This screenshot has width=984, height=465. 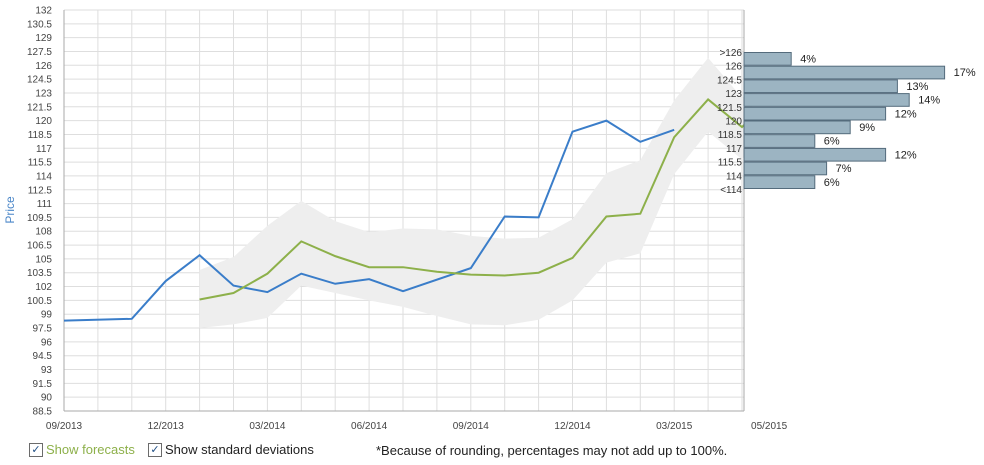 What do you see at coordinates (733, 67) in the screenshot?
I see `dist-bin-label: 126` at bounding box center [733, 67].